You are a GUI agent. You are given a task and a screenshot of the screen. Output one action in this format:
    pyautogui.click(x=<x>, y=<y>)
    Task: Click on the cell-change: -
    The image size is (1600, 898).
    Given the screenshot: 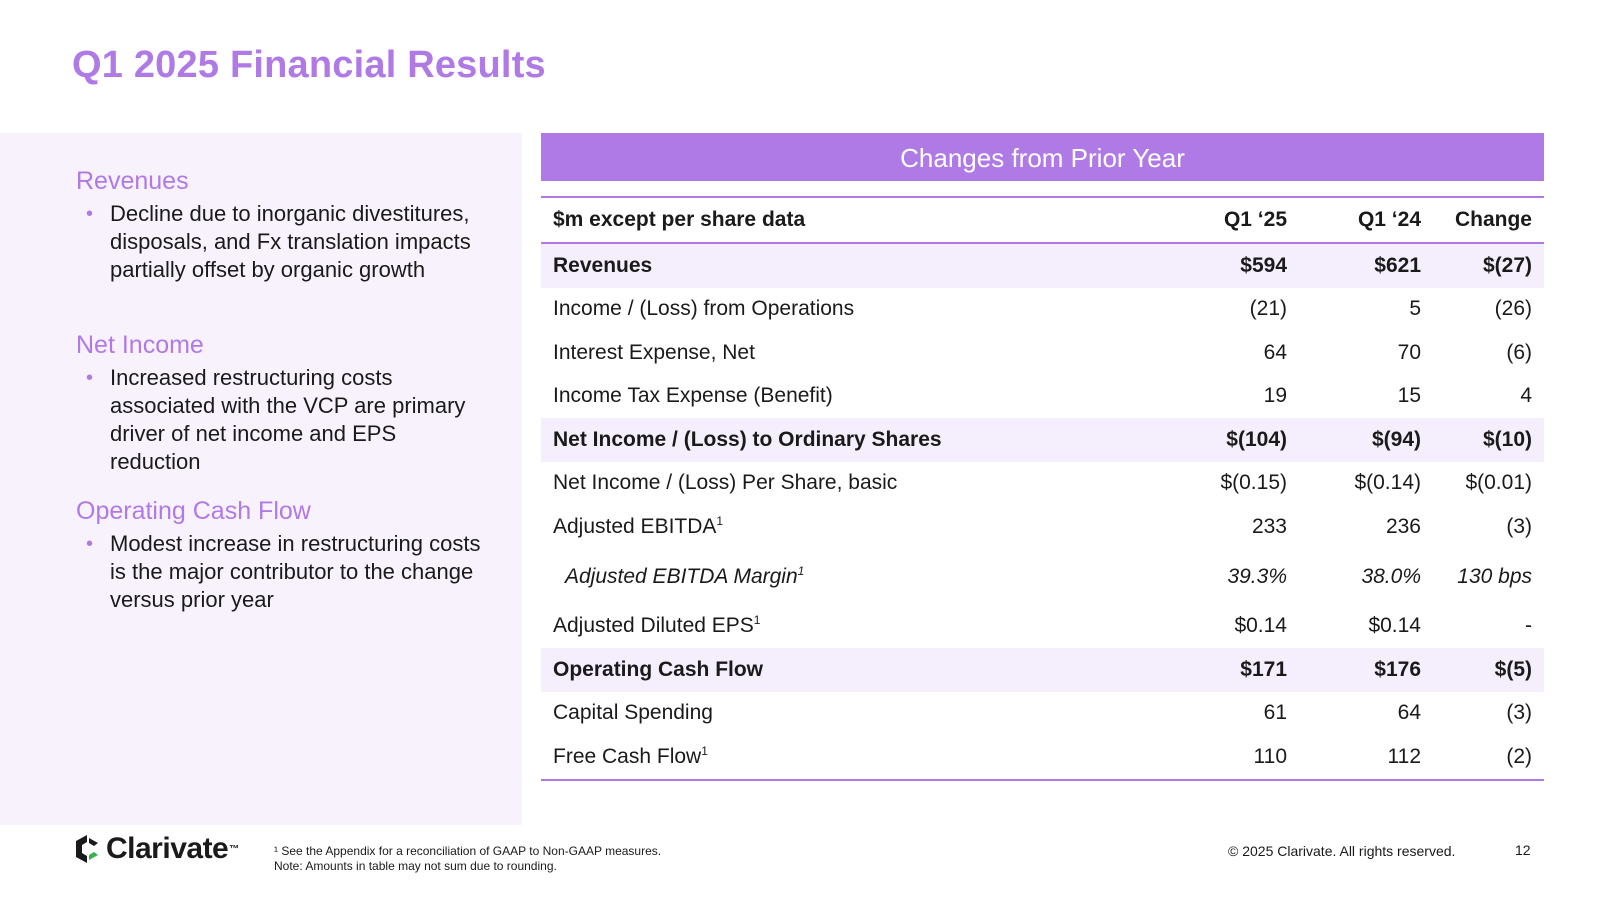 What is the action you would take?
    pyautogui.click(x=1528, y=626)
    